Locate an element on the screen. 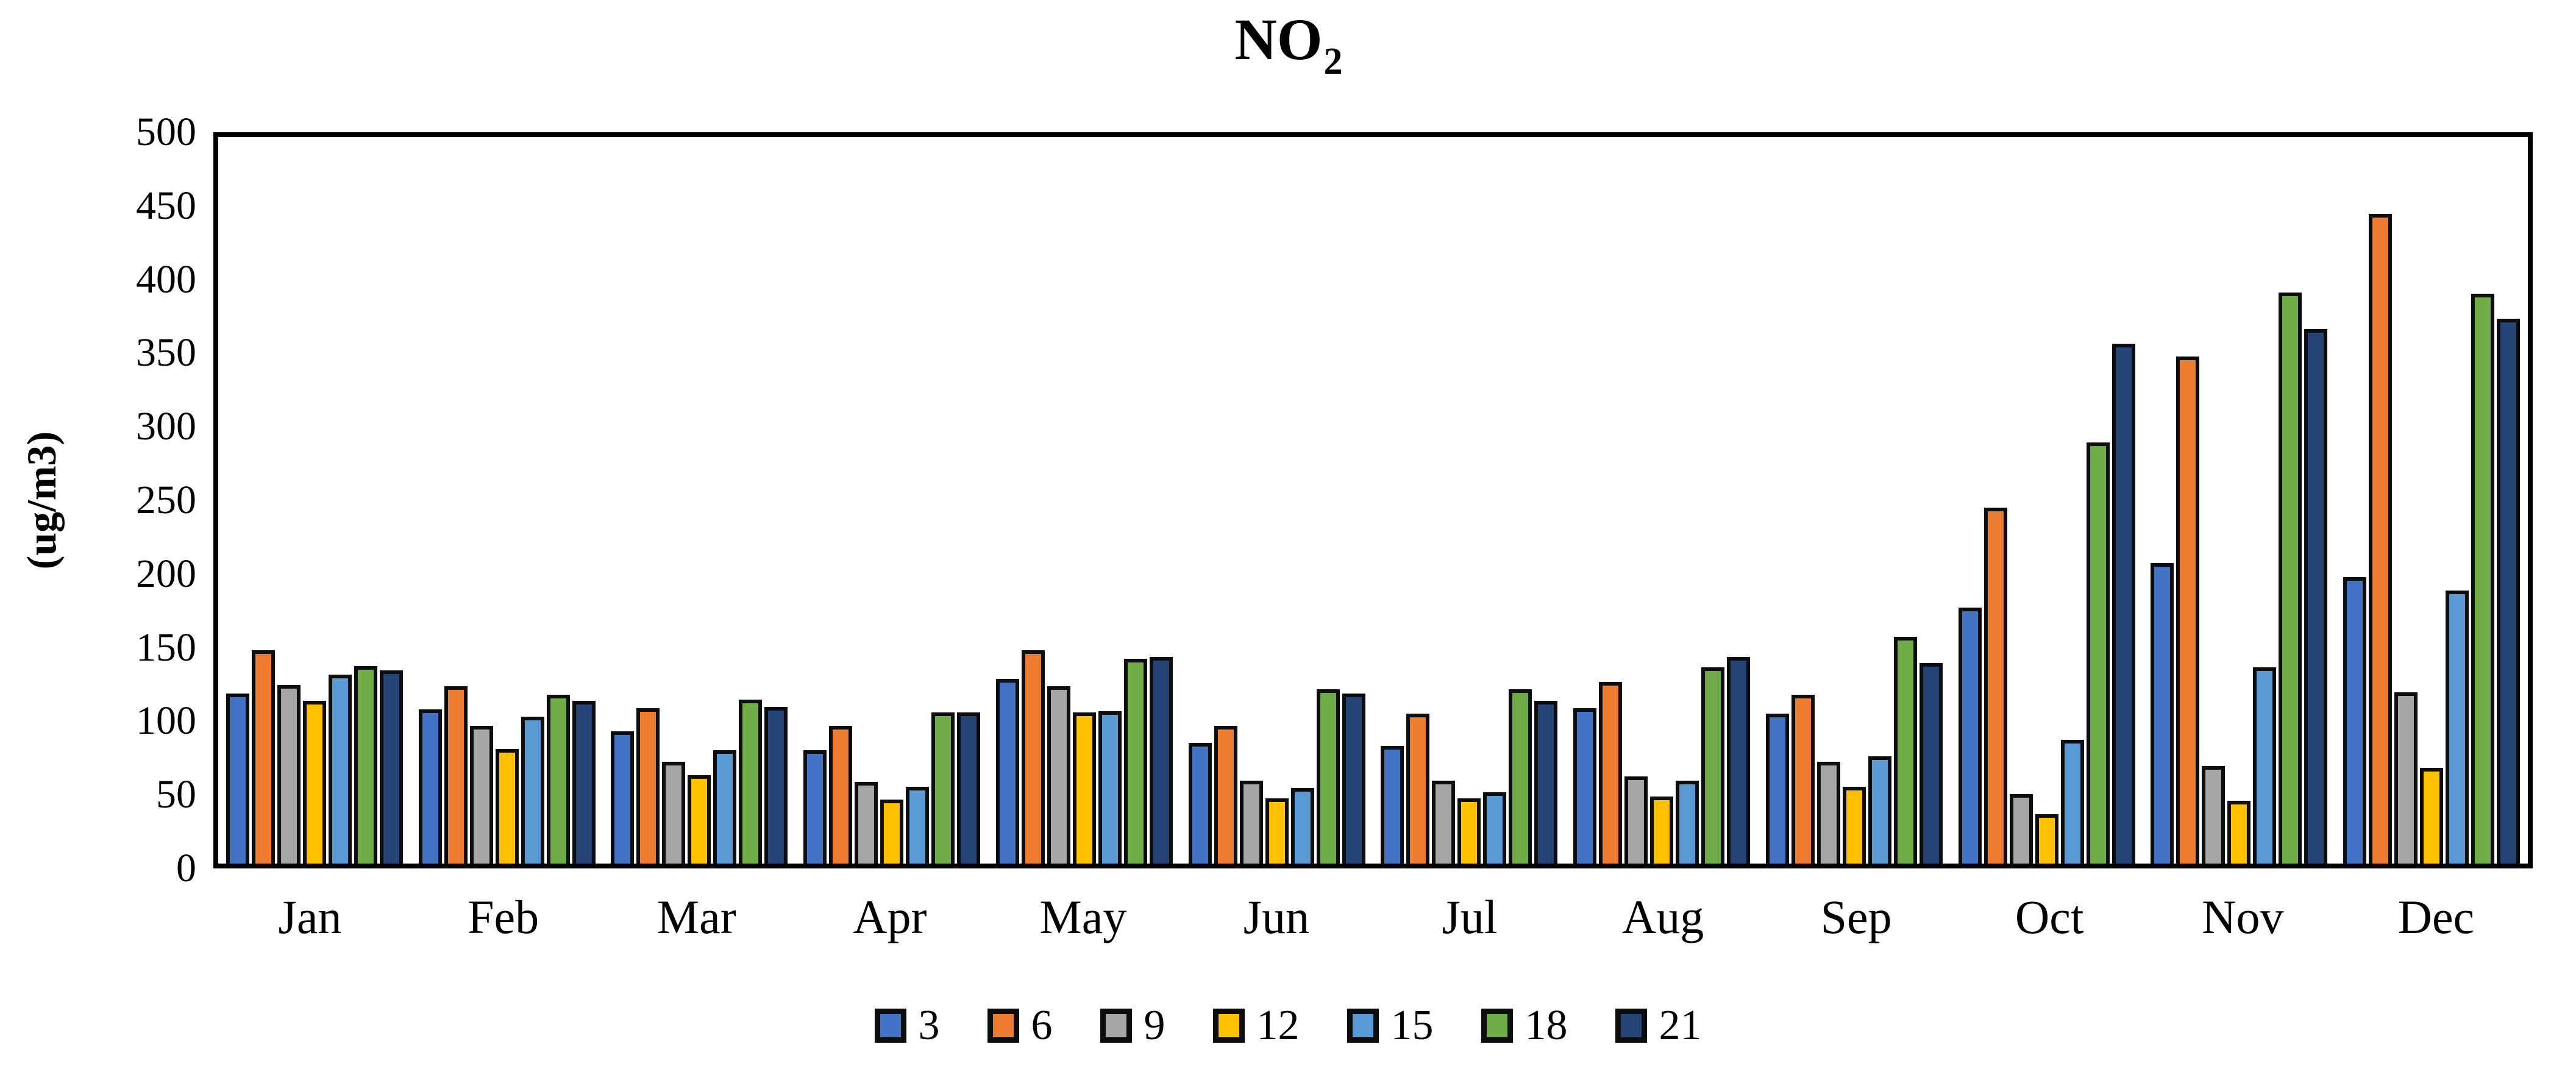  legend-label: 18 is located at coordinates (1546, 1025).